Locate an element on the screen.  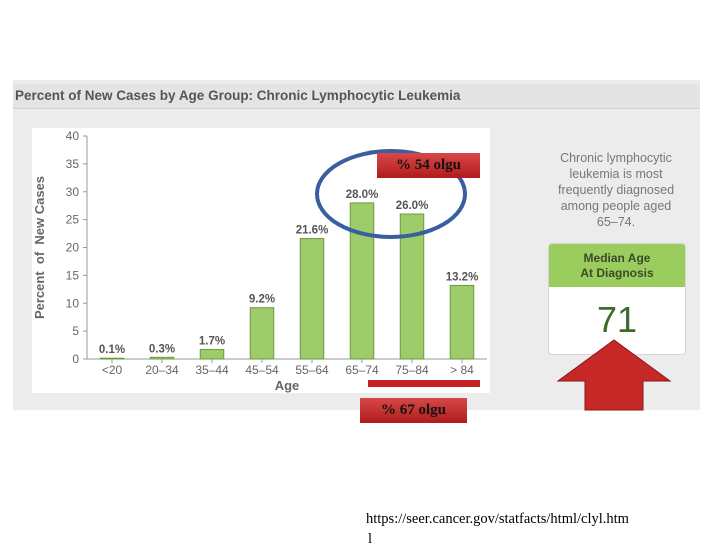
median-age-card: Median Age At Diagnosis 71 is located at coordinates (617, 299).